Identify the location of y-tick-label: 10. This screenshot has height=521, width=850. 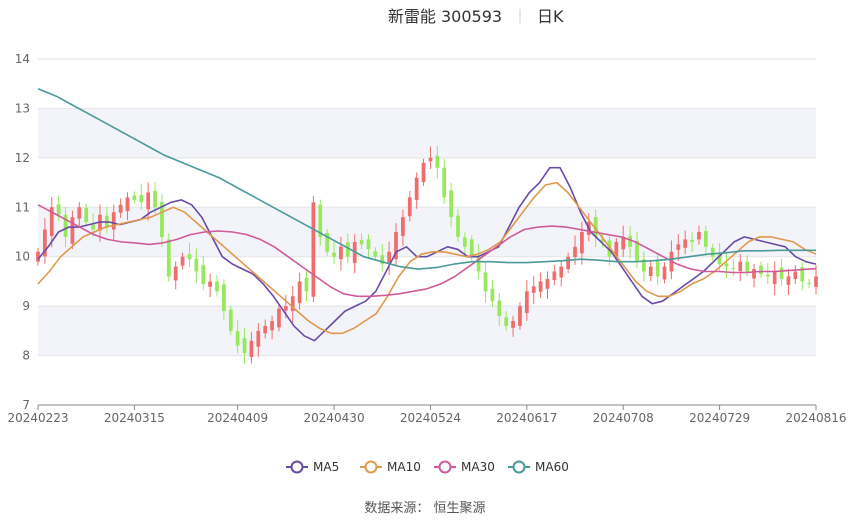
(22, 257).